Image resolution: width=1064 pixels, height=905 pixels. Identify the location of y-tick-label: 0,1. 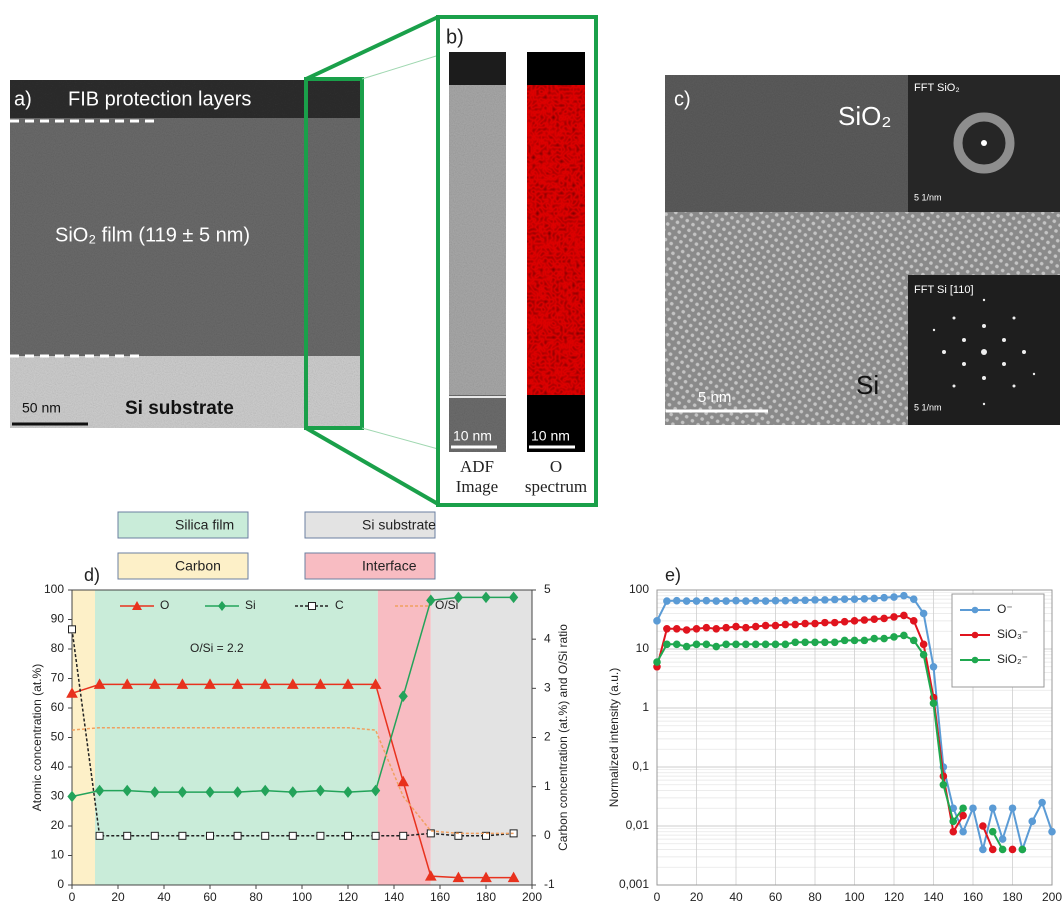
(640, 766).